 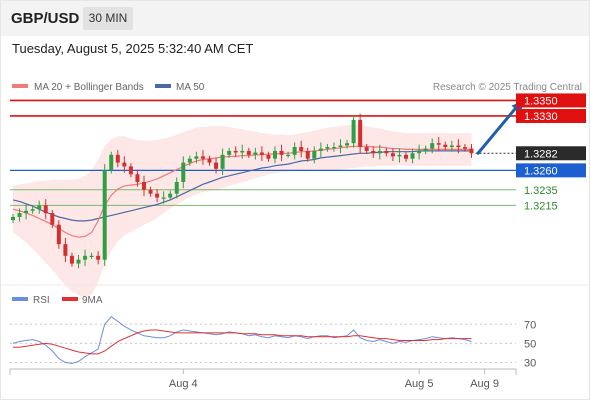 What do you see at coordinates (242, 342) in the screenshot?
I see `rsi-ma9-line` at bounding box center [242, 342].